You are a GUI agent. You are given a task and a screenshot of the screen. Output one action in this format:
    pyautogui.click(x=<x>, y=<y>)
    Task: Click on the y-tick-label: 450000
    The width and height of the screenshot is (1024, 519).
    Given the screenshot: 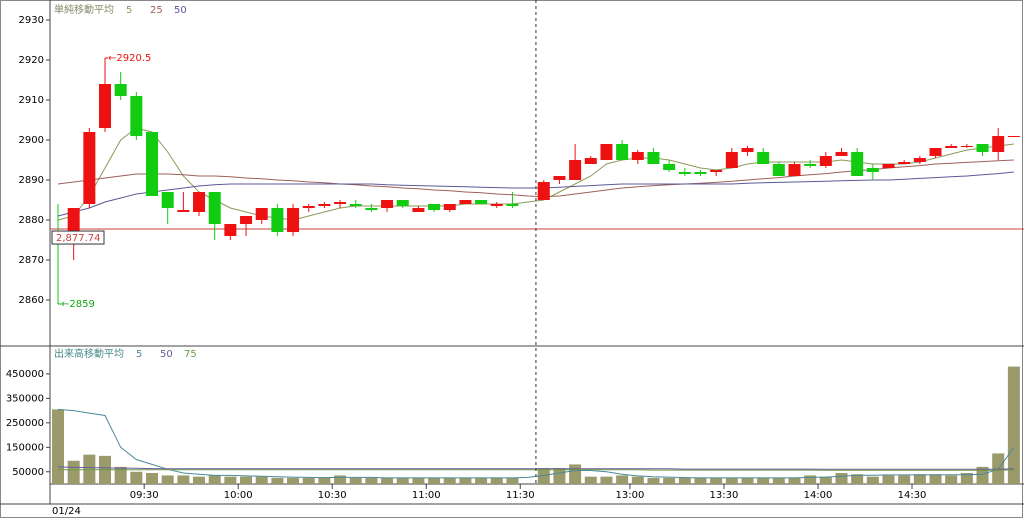 What is the action you would take?
    pyautogui.click(x=25, y=374)
    